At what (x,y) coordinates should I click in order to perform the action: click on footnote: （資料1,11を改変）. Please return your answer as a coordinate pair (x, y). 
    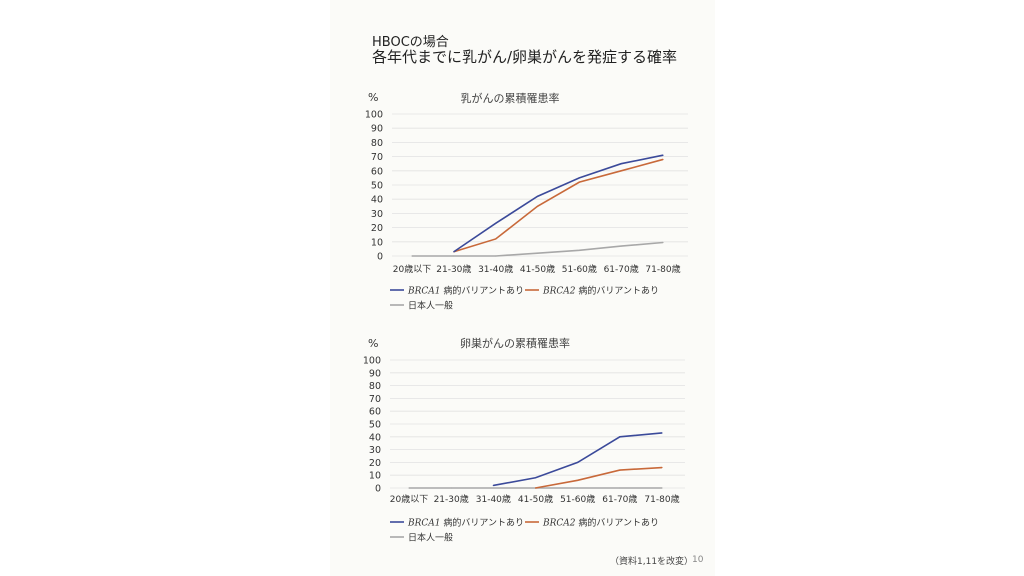
    Looking at the image, I should click on (652, 562).